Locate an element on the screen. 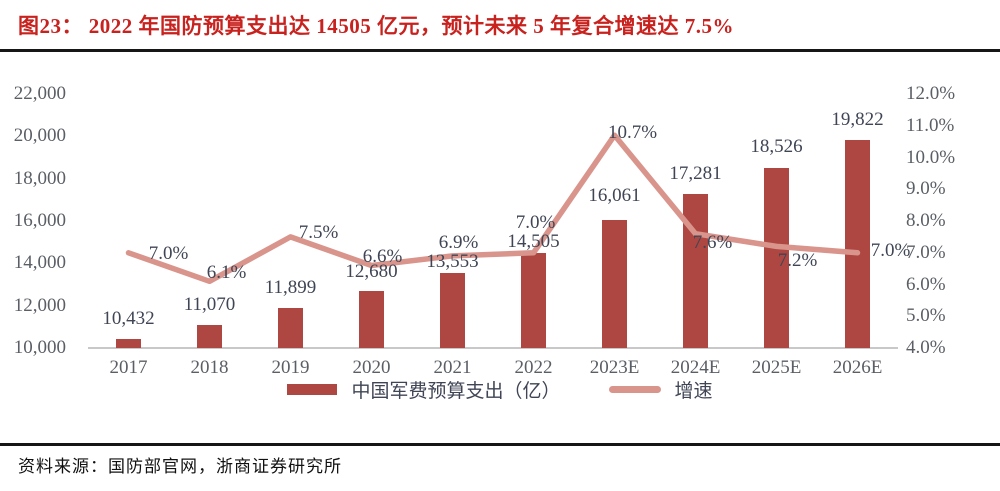 This screenshot has width=1000, height=491. bar-value-label: 13,553 is located at coordinates (452, 261).